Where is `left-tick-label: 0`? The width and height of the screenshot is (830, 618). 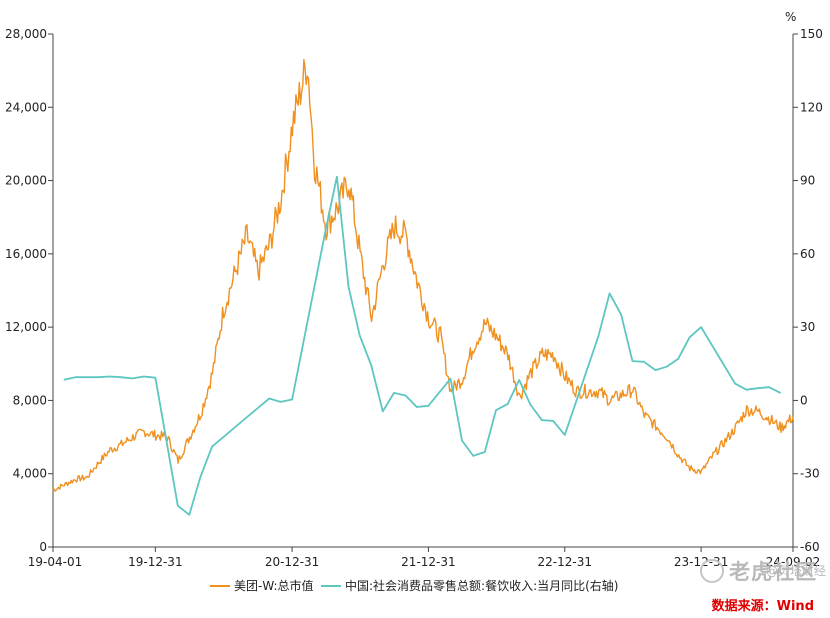 left-tick-label: 0 is located at coordinates (43, 547).